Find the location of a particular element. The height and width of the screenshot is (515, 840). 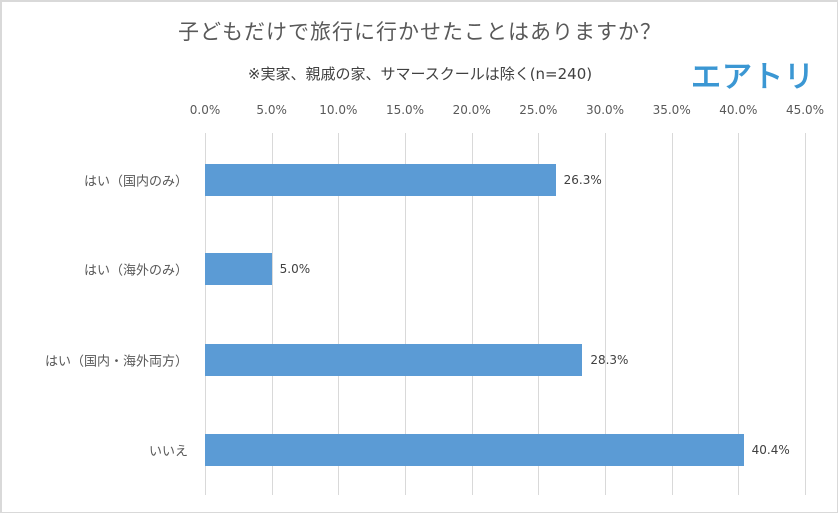

category-label: はい（国内・海外両方） is located at coordinates (116, 362).